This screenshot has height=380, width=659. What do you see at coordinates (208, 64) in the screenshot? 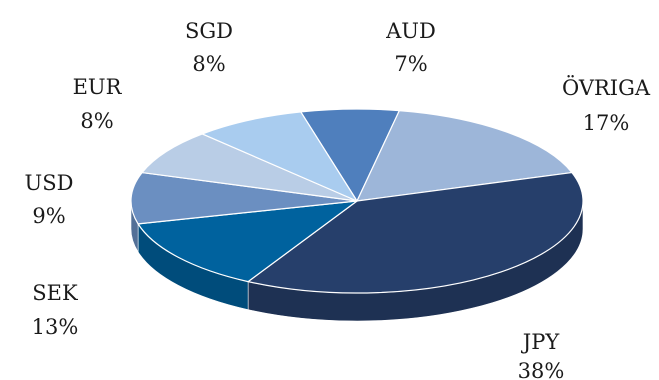
I see `slice-value-sgd: 8%` at bounding box center [208, 64].